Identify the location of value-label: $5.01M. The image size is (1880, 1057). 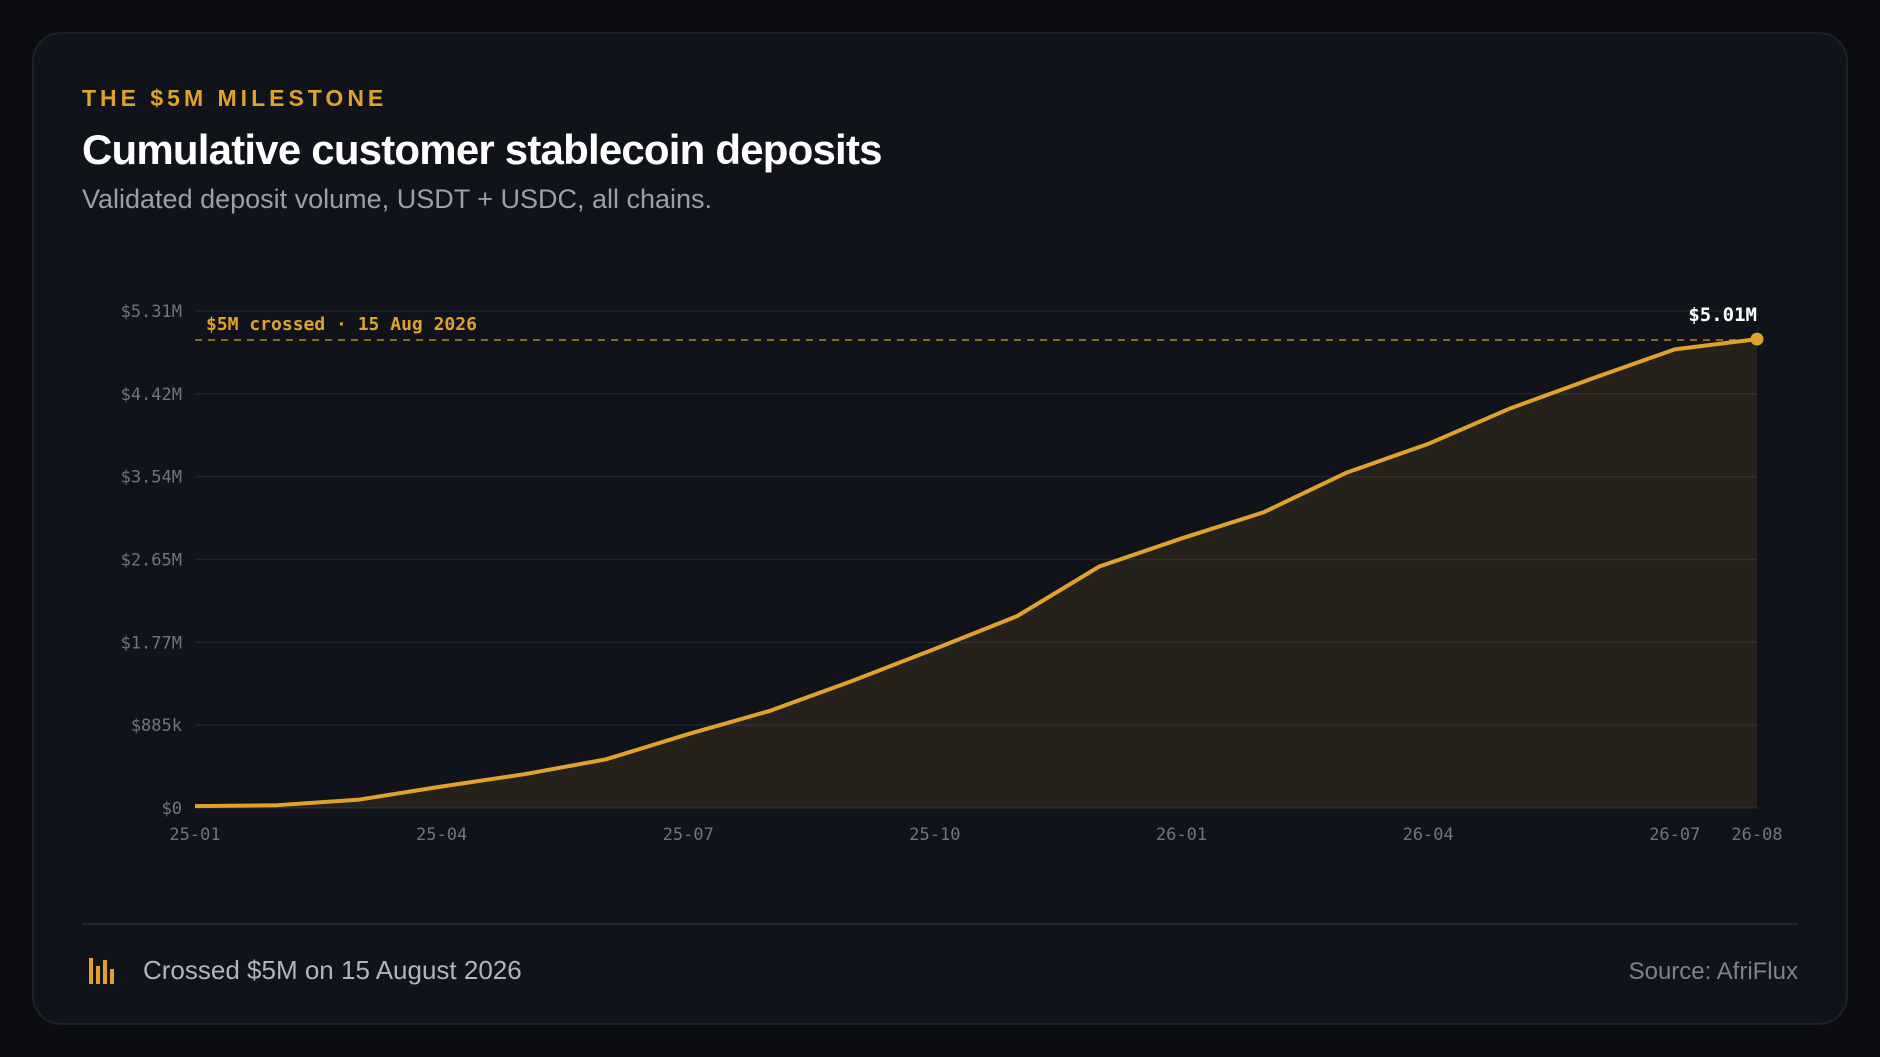
(1722, 315).